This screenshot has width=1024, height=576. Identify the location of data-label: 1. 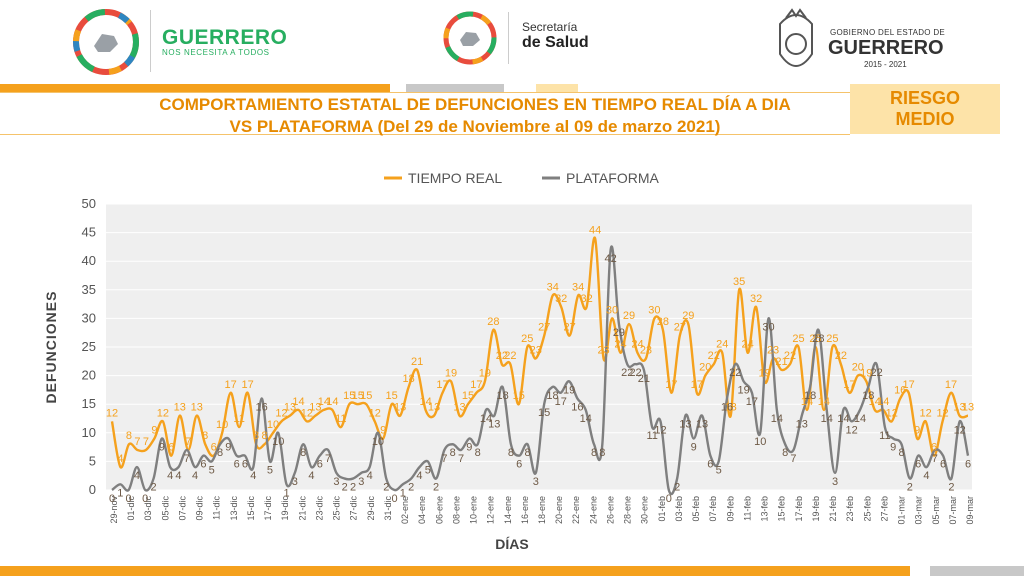
(286, 493).